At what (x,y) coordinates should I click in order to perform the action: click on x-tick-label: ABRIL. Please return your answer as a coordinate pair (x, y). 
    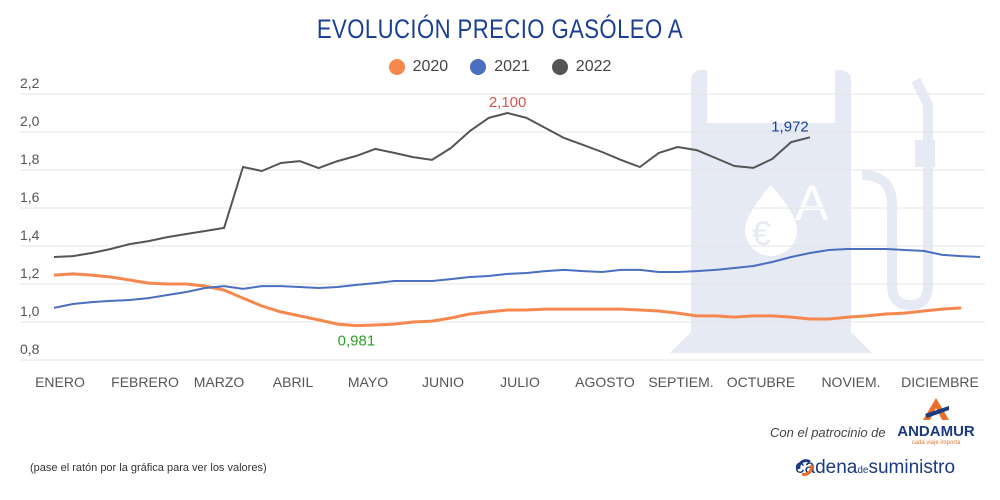
    Looking at the image, I should click on (293, 382).